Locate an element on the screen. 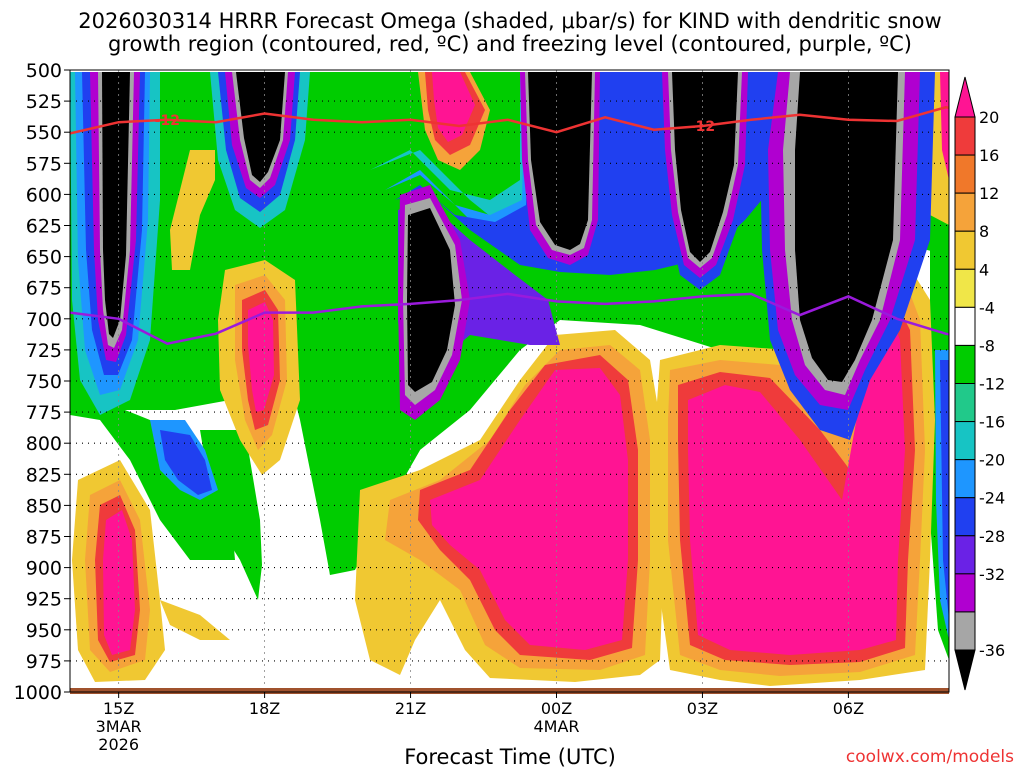 Image resolution: width=1024 pixels, height=772 pixels. x-tick-label: 18Z is located at coordinates (264, 708).